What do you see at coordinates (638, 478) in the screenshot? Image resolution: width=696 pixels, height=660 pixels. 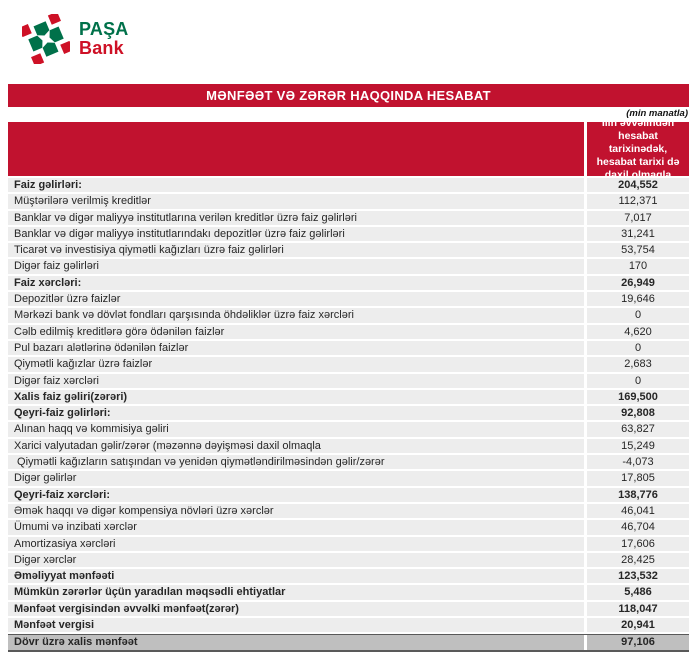 I see `row-value: 17,805` at bounding box center [638, 478].